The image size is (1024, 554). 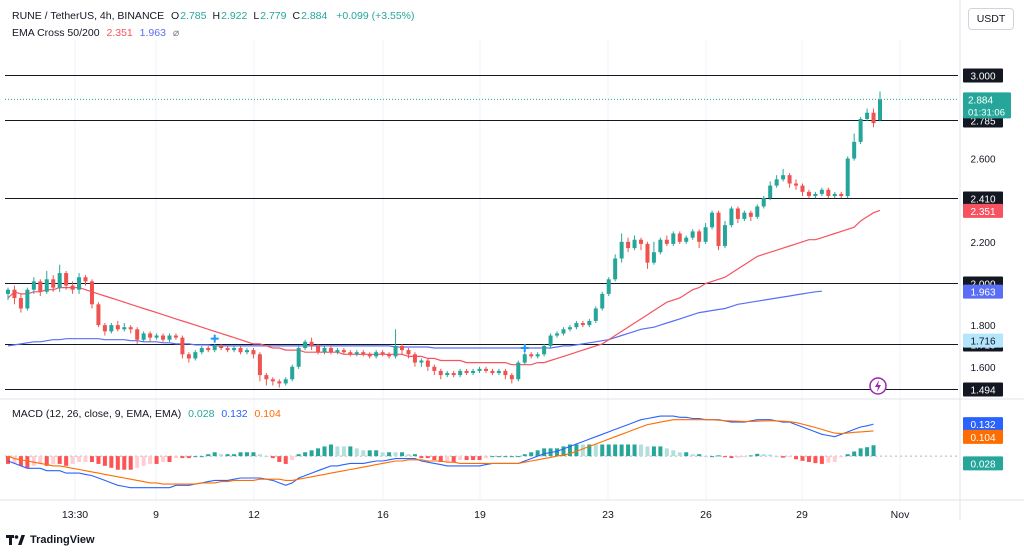 What do you see at coordinates (414, 319) in the screenshot?
I see `ema-200-line` at bounding box center [414, 319].